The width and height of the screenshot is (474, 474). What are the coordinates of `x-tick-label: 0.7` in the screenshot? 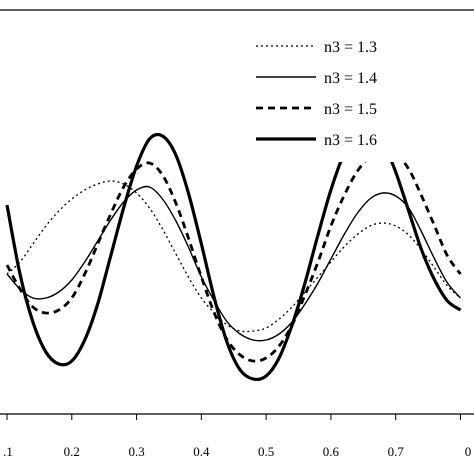 It's located at (396, 451).